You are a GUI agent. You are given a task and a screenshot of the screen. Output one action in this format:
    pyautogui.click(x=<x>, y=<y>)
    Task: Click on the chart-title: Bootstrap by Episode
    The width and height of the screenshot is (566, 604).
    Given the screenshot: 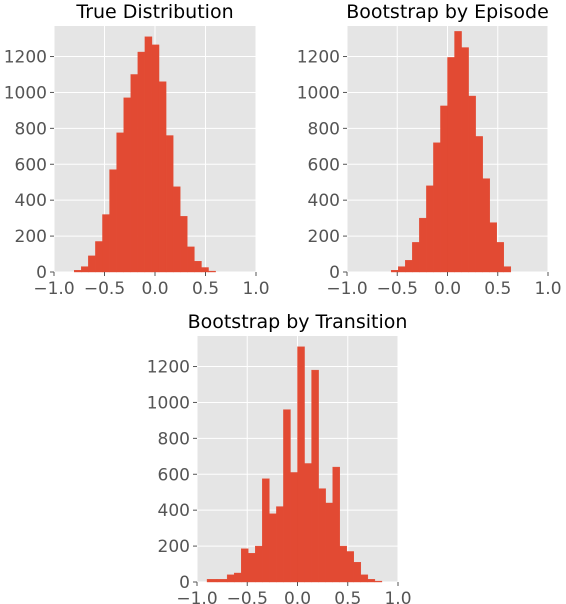 What is the action you would take?
    pyautogui.click(x=447, y=12)
    